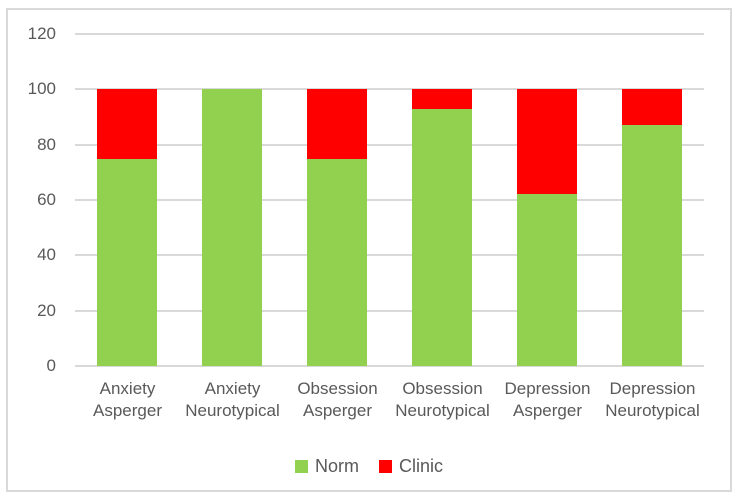  I want to click on bar-depression-neurotypical, so click(651, 227).